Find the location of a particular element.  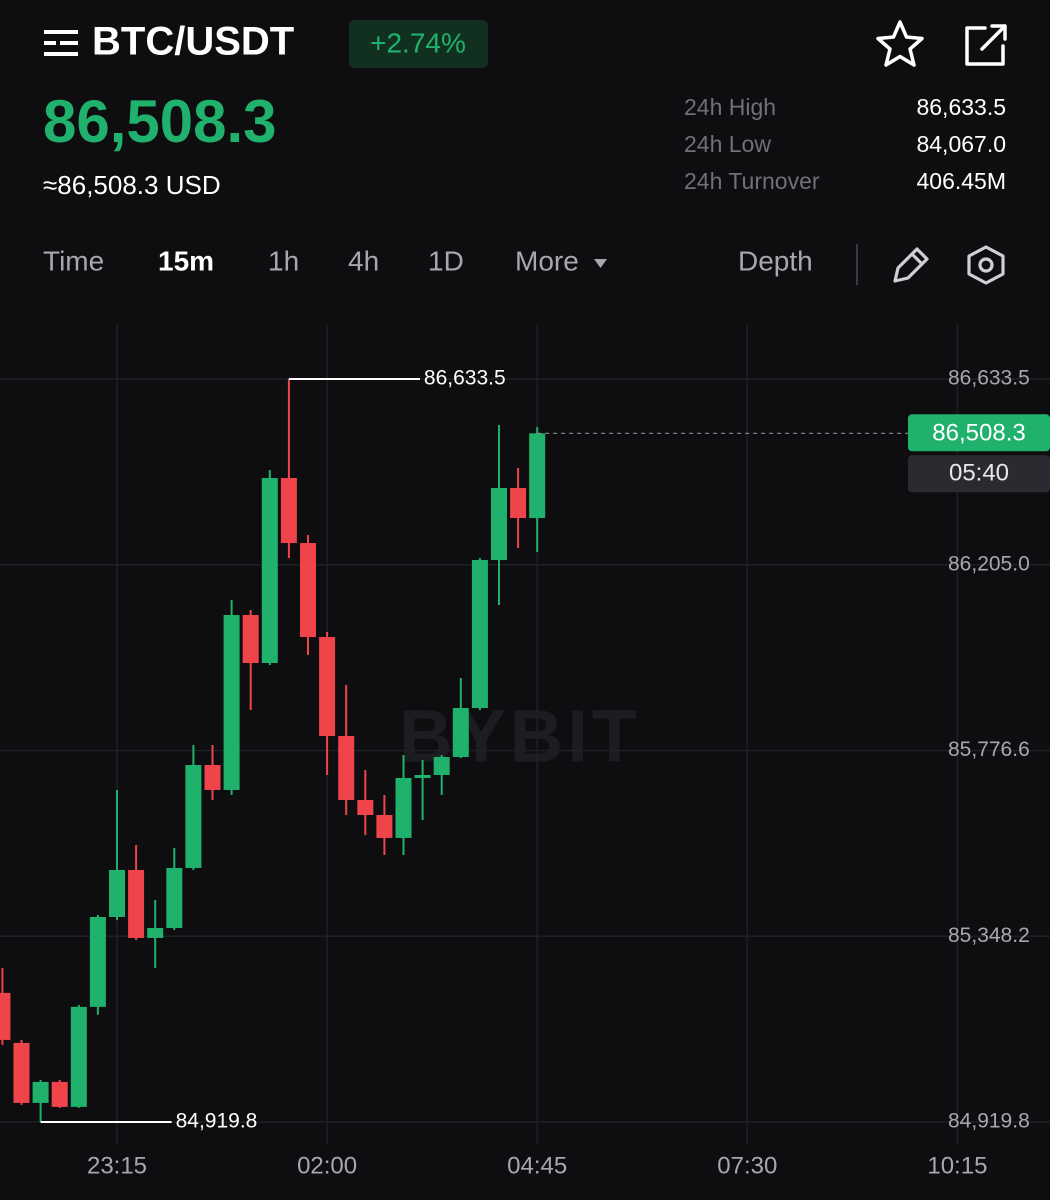

change-badge is located at coordinates (418, 44).